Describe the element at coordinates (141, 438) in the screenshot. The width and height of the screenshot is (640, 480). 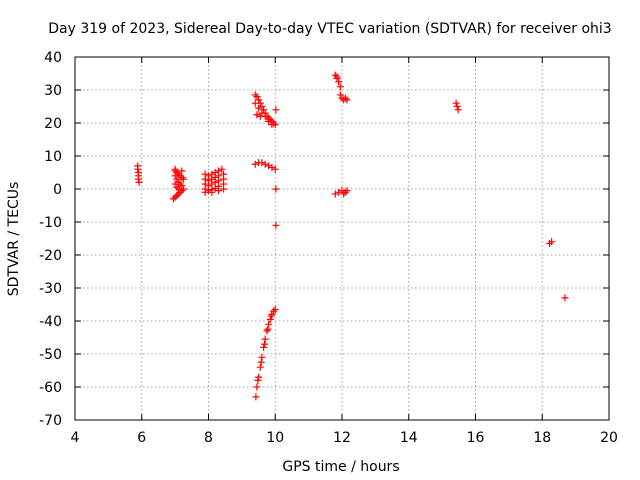
I see `x-tick-label: 6` at that location.